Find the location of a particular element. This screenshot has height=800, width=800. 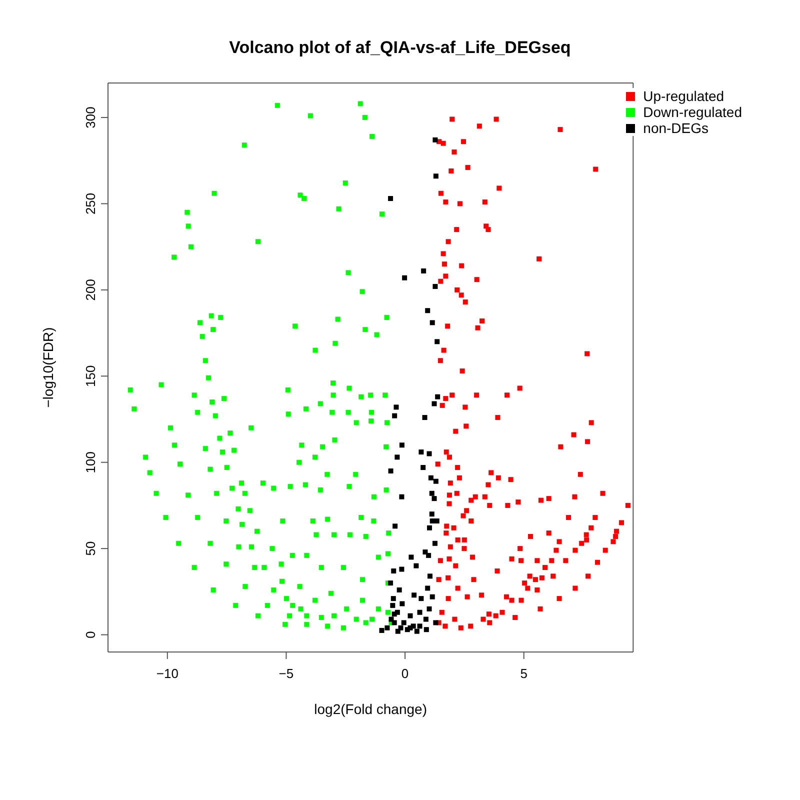

y-tick-label: 150 is located at coordinates (90, 376).